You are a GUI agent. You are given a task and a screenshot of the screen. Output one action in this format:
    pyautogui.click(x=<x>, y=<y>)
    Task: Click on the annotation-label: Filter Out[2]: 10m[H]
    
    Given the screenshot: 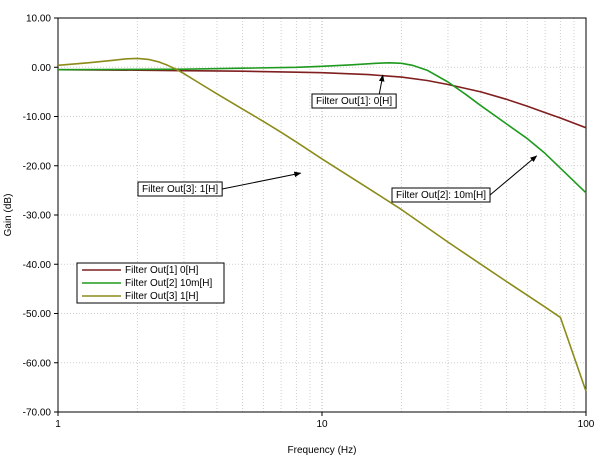 What is the action you would take?
    pyautogui.click(x=441, y=195)
    